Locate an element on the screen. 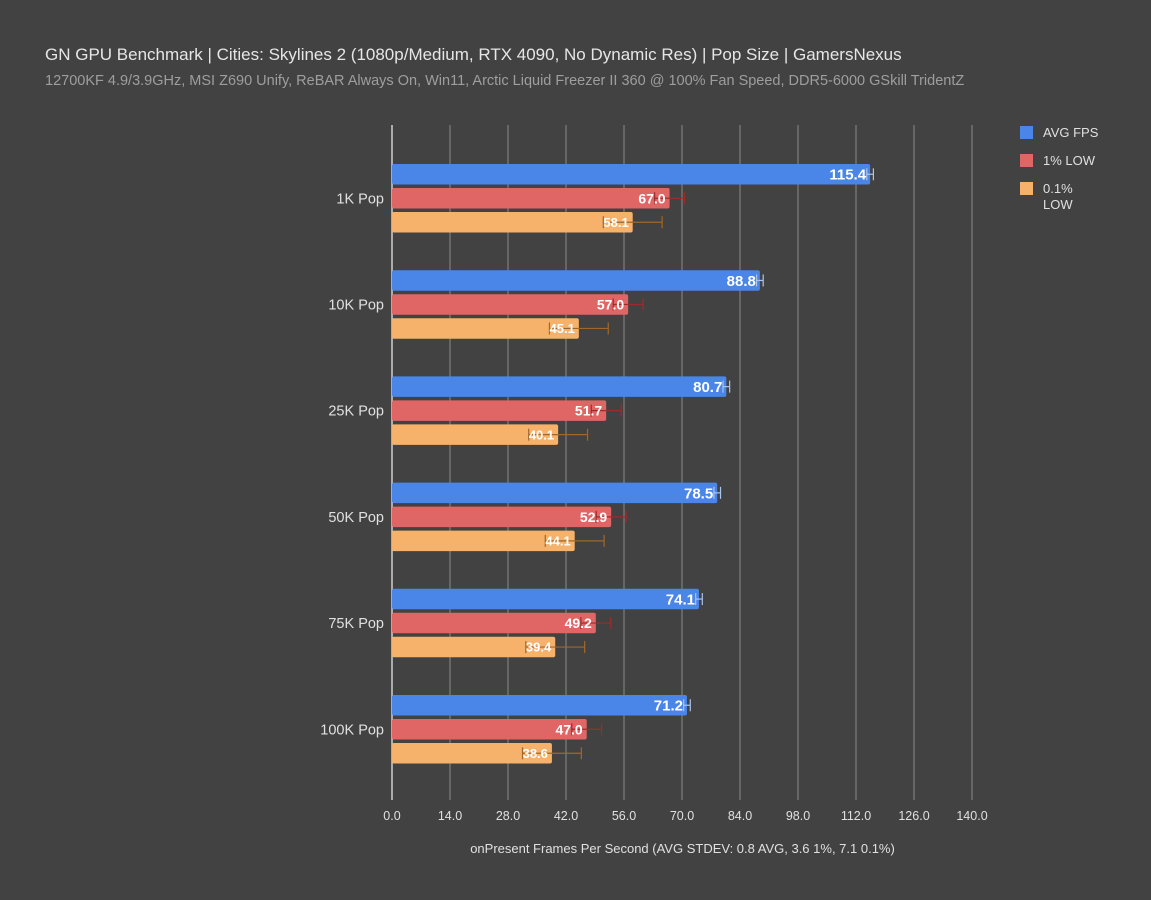 The image size is (1151, 900). legend-swatch-01pct-low is located at coordinates (1026, 188).